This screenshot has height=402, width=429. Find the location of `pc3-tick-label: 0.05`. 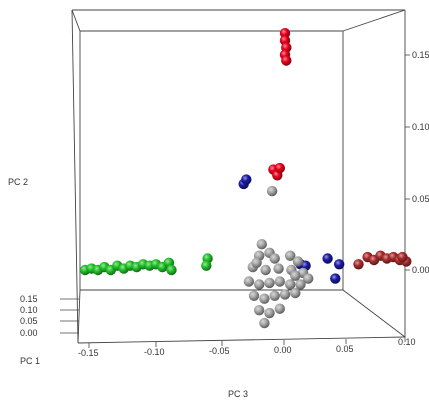

pc3-tick-label: 0.05 is located at coordinates (345, 349).